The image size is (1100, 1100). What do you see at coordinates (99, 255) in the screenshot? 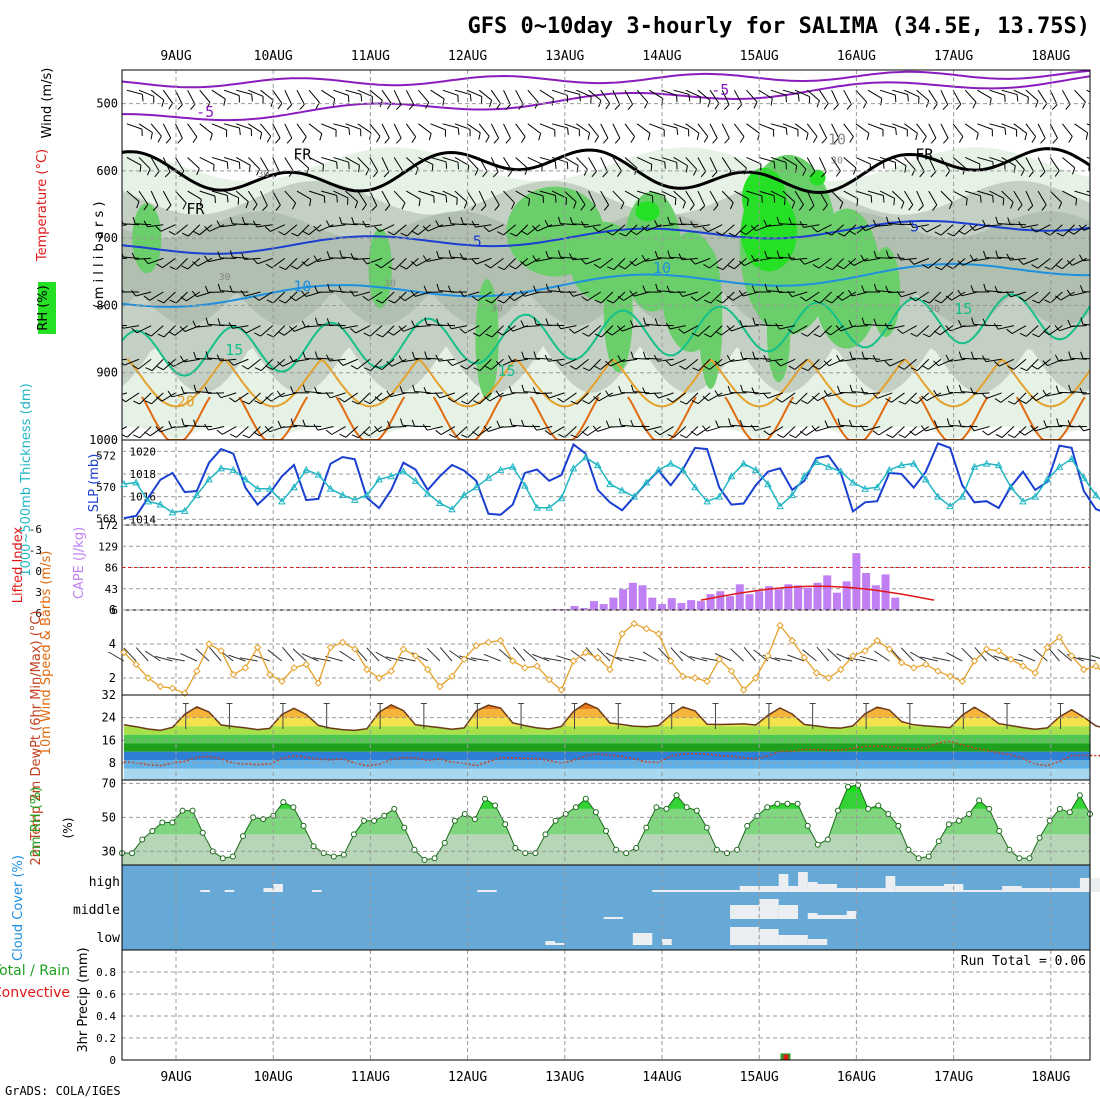
I see `pressure-axis-label: ( m i l l i b a r s )` at bounding box center [99, 255].